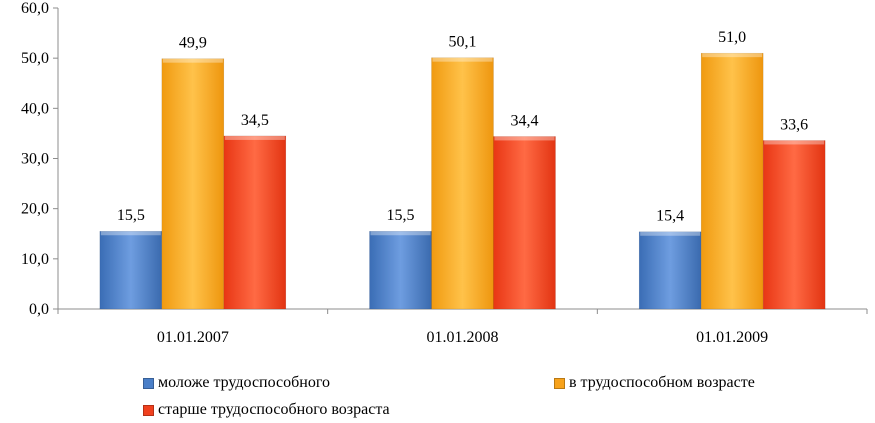 This screenshot has width=875, height=423. Describe the element at coordinates (193, 43) in the screenshot. I see `data-label-series-2-cat-1: 49,9` at that location.